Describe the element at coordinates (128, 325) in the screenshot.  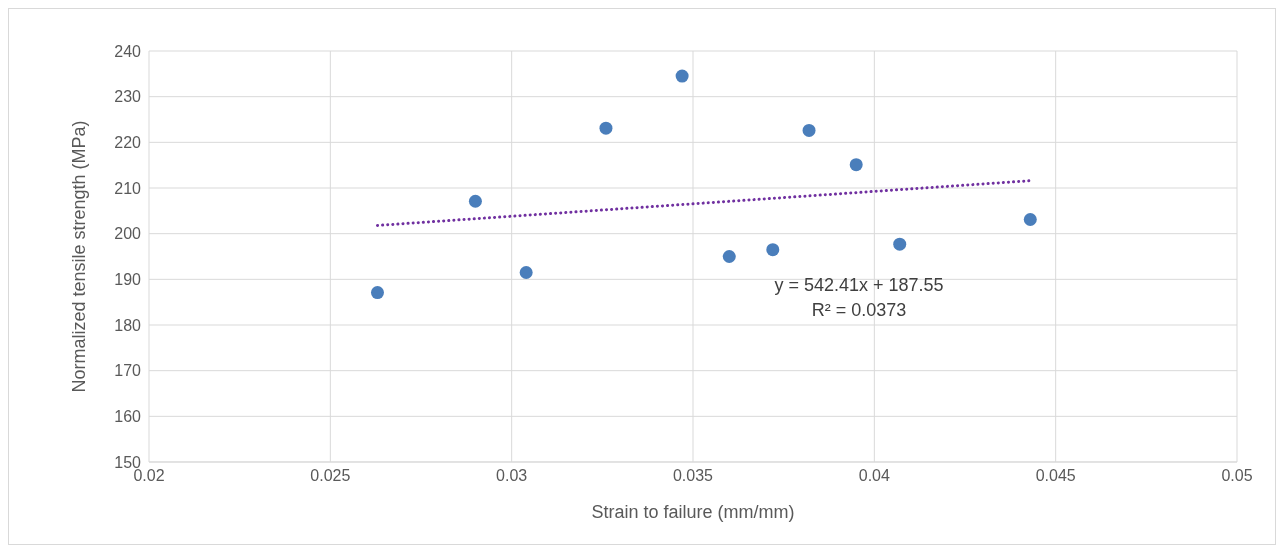
I see `y-tick-label: 180` at that location.